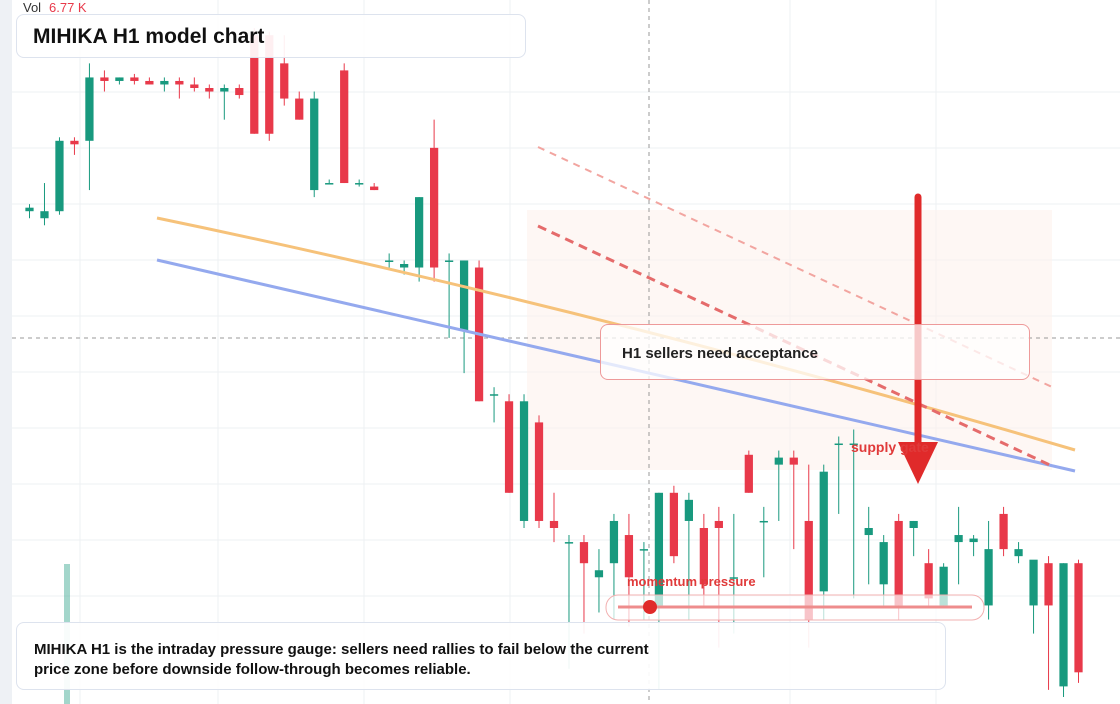 The image size is (1120, 704). Describe the element at coordinates (890, 447) in the screenshot. I see `zone-label: supply gate` at that location.